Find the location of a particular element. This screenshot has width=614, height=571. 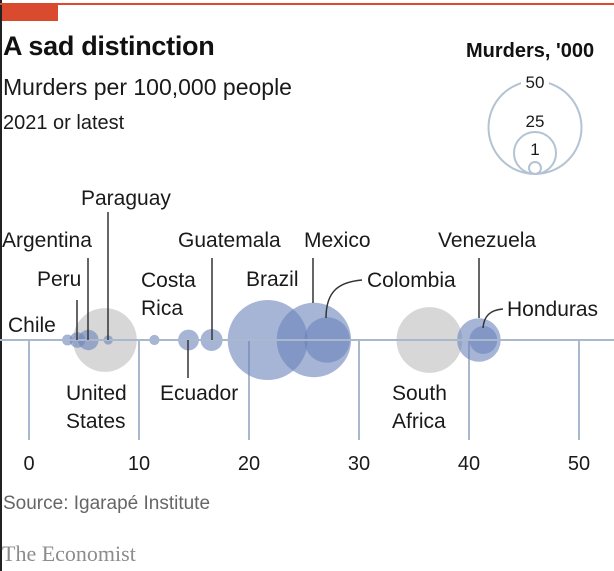

tick-label-20: 20 is located at coordinates (249, 464).